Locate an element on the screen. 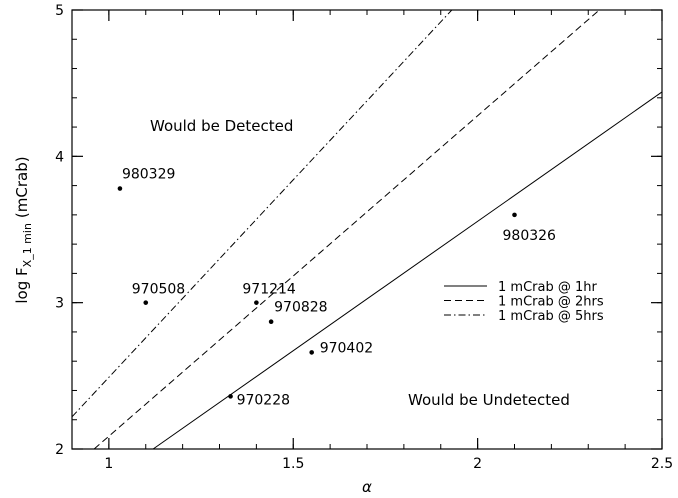 The image size is (678, 498). data-point-label: 970508 is located at coordinates (158, 290).